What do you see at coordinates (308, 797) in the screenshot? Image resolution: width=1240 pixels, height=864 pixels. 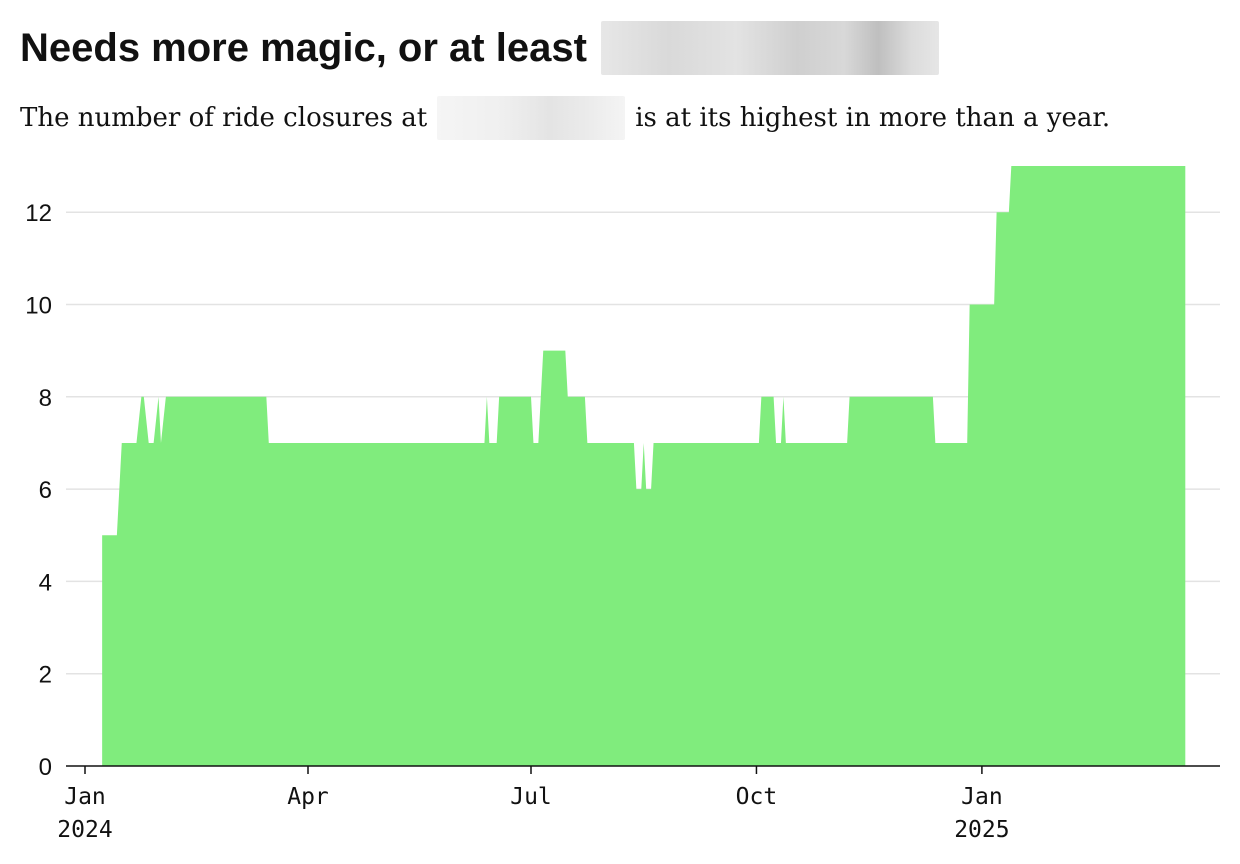 I see `x-tick-label: Apr` at bounding box center [308, 797].